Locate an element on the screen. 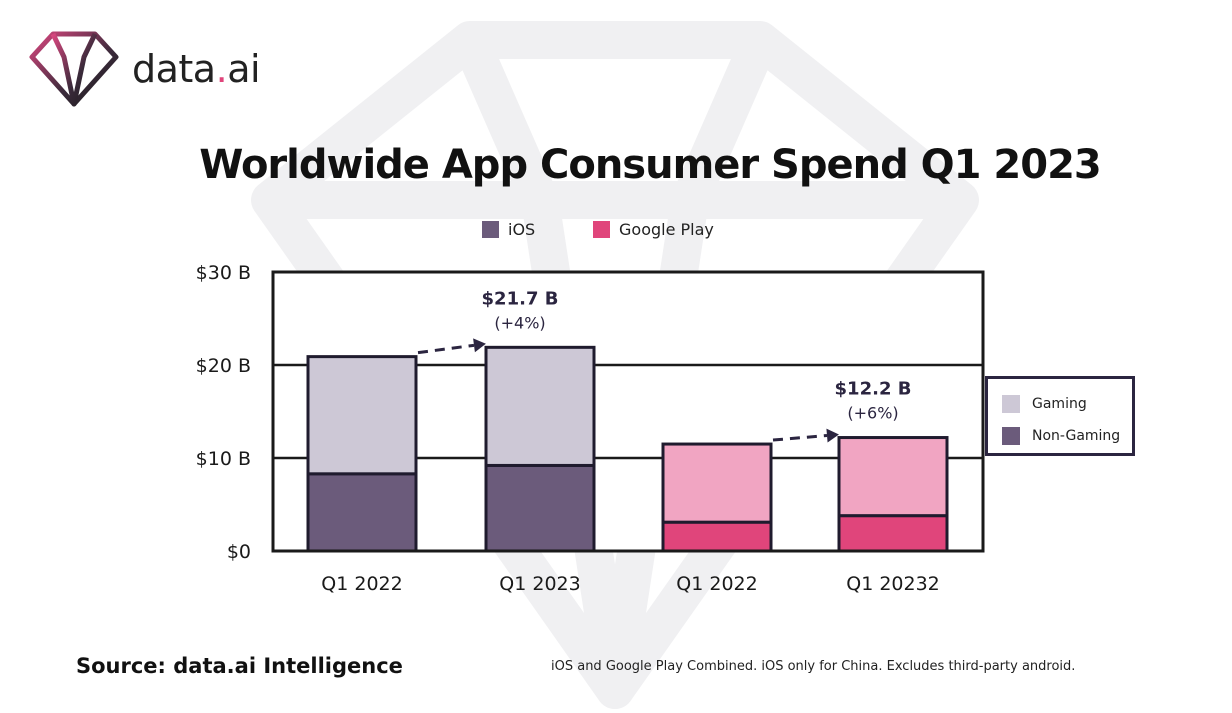 This screenshot has height=713, width=1232. brand-name-part2: ai is located at coordinates (244, 69).